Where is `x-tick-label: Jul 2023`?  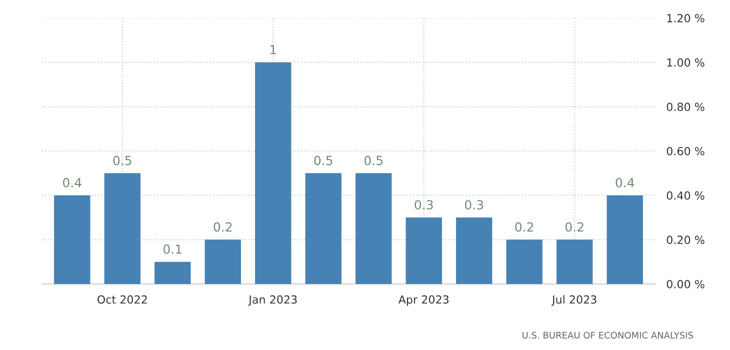
x-tick-label: Jul 2023 is located at coordinates (573, 300).